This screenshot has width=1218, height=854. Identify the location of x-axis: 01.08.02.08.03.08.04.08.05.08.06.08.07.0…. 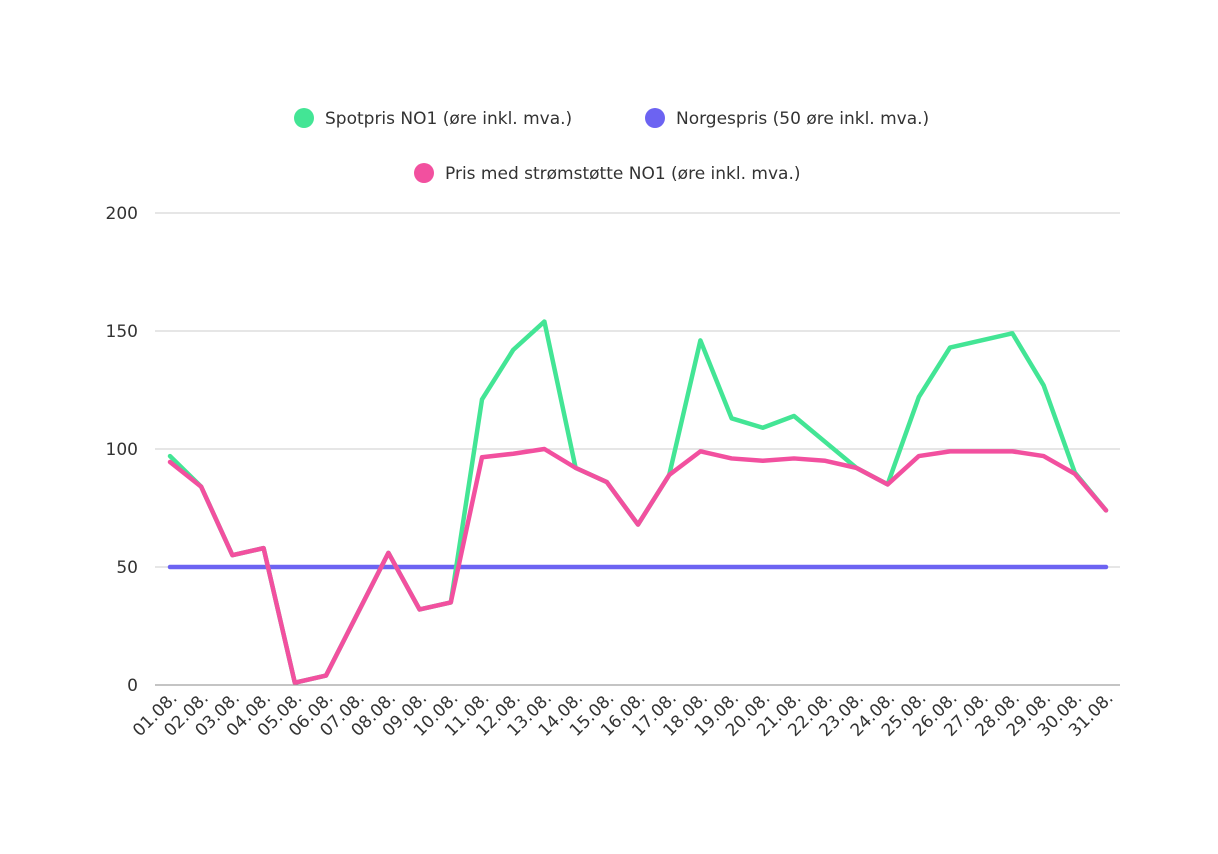
(623, 714).